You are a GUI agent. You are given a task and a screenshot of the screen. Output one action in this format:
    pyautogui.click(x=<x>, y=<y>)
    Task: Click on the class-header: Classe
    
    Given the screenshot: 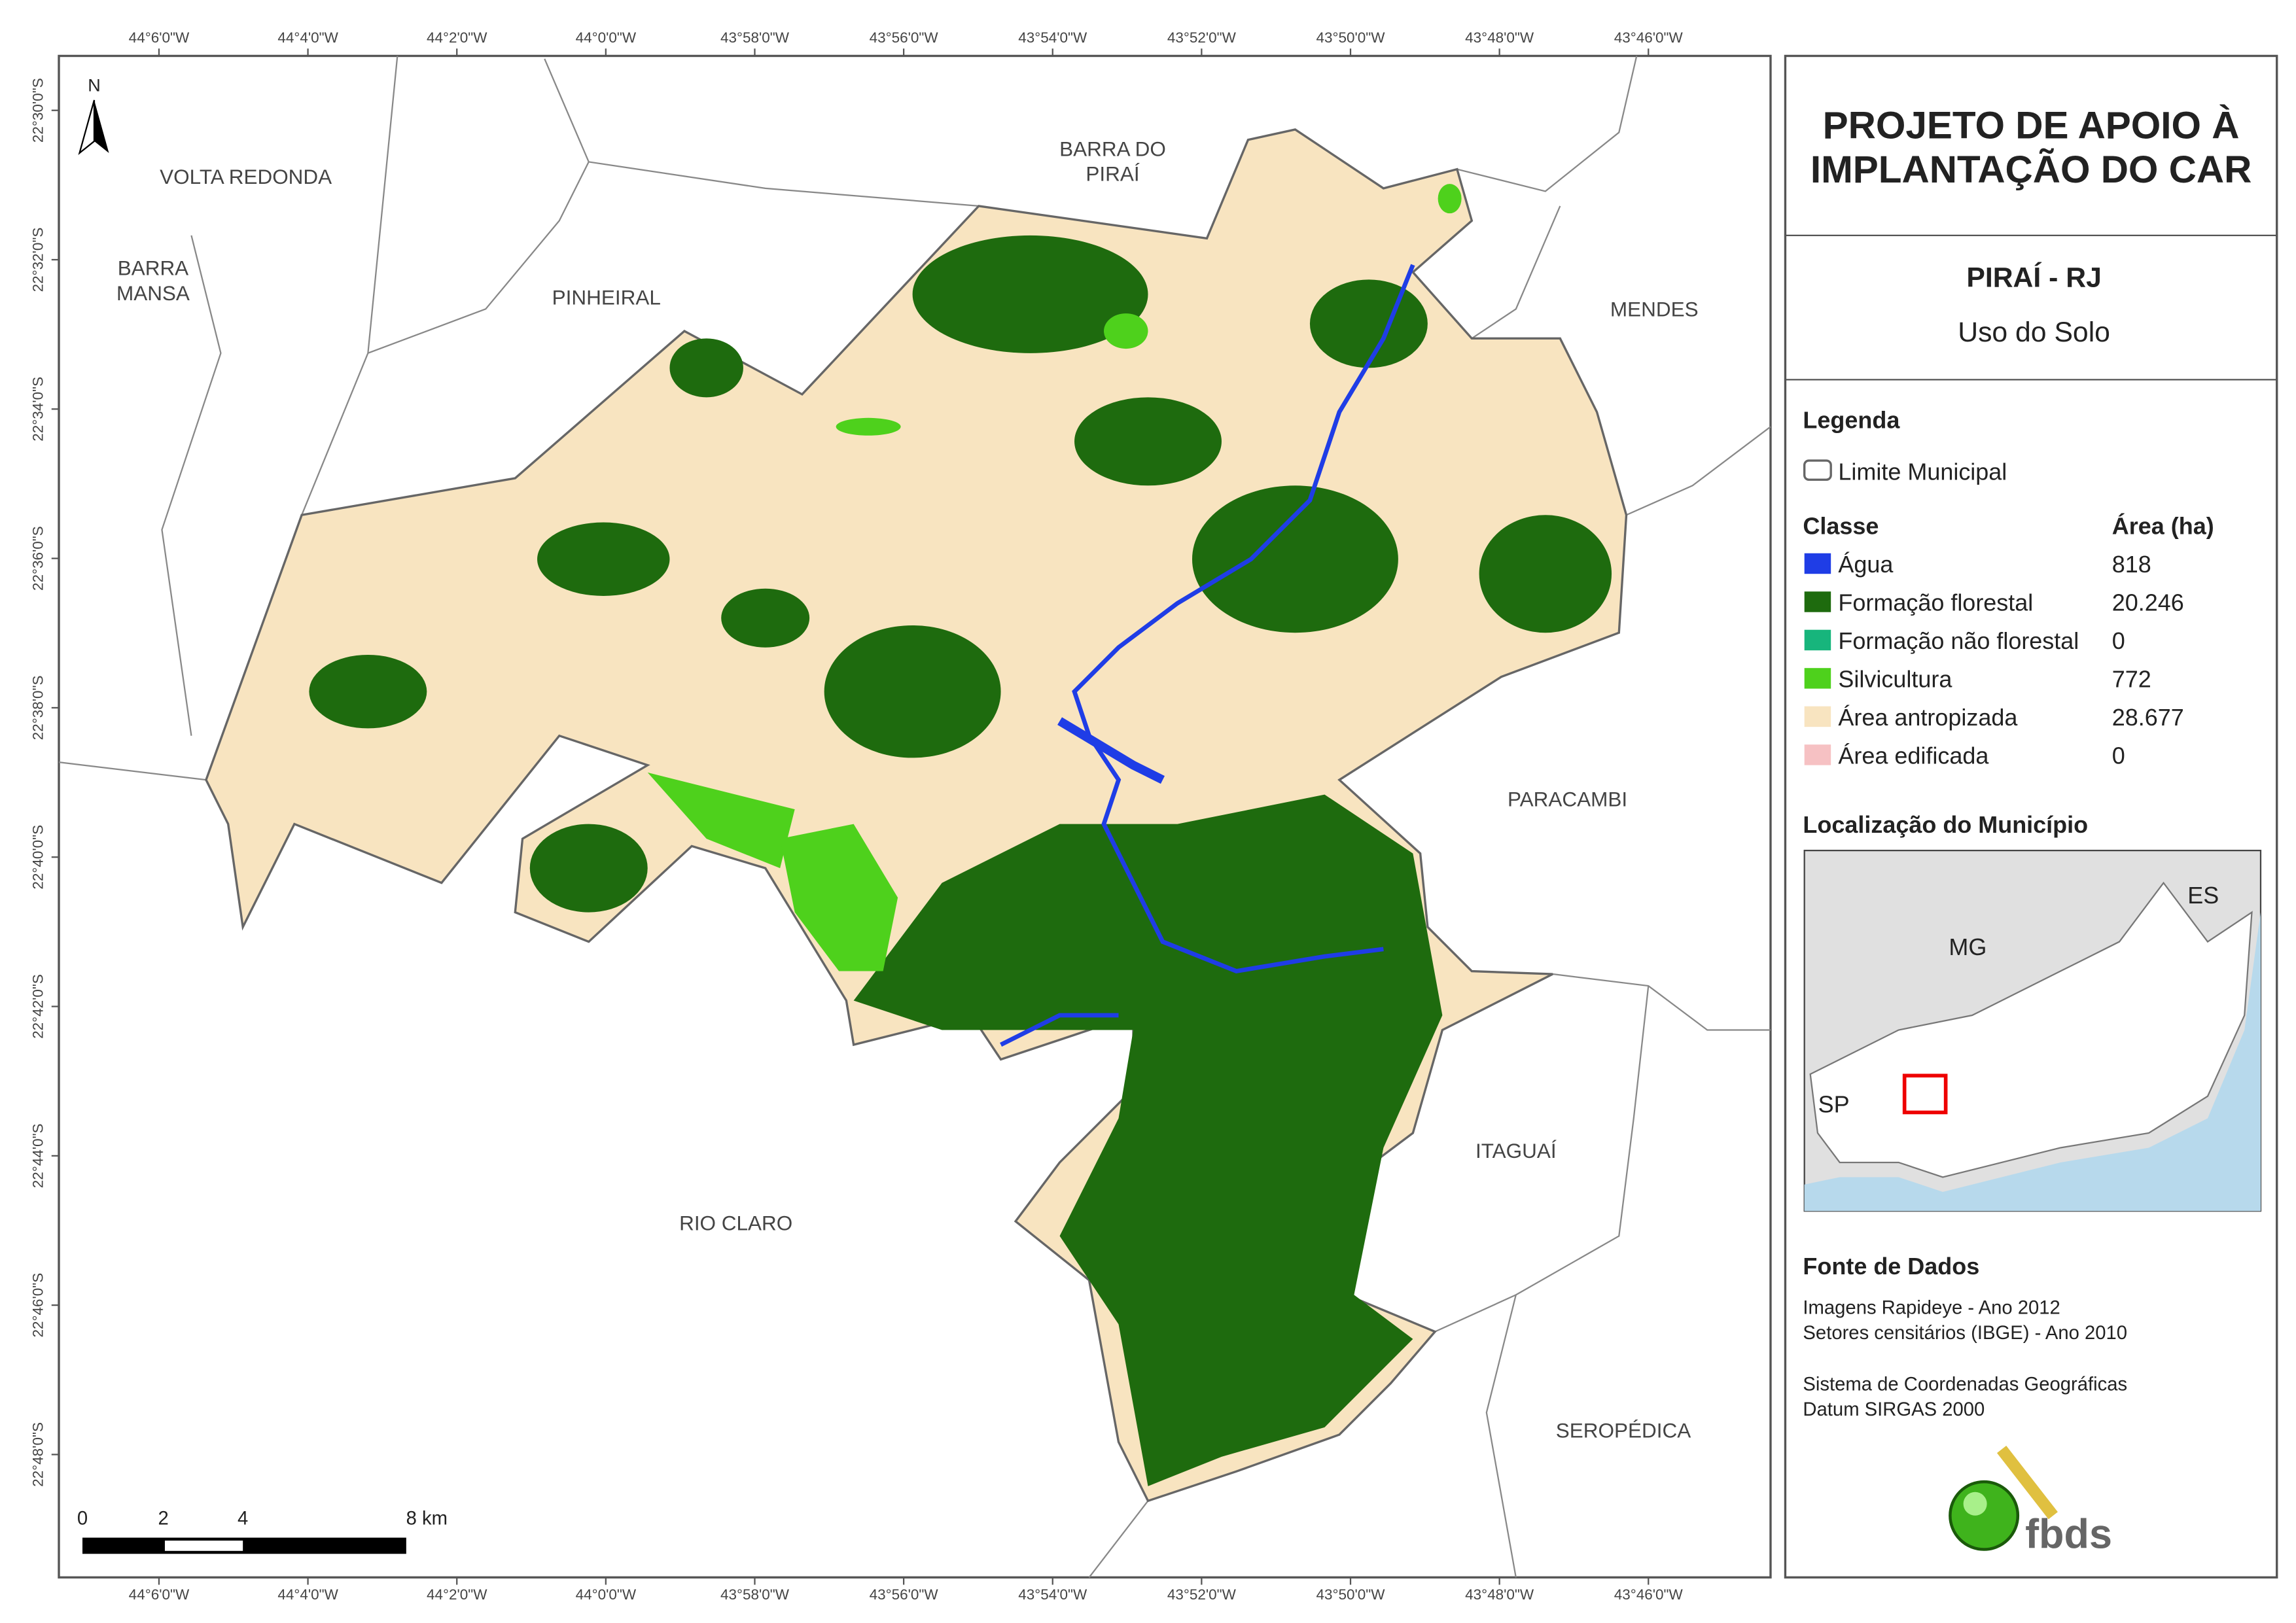 What is the action you would take?
    pyautogui.click(x=1841, y=526)
    